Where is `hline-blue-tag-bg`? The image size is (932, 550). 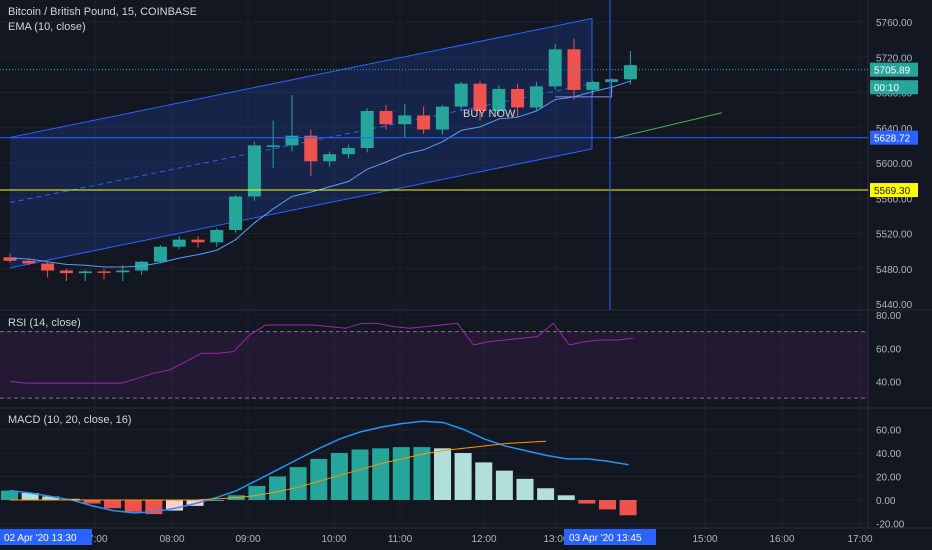 hline-blue-tag-bg is located at coordinates (894, 137).